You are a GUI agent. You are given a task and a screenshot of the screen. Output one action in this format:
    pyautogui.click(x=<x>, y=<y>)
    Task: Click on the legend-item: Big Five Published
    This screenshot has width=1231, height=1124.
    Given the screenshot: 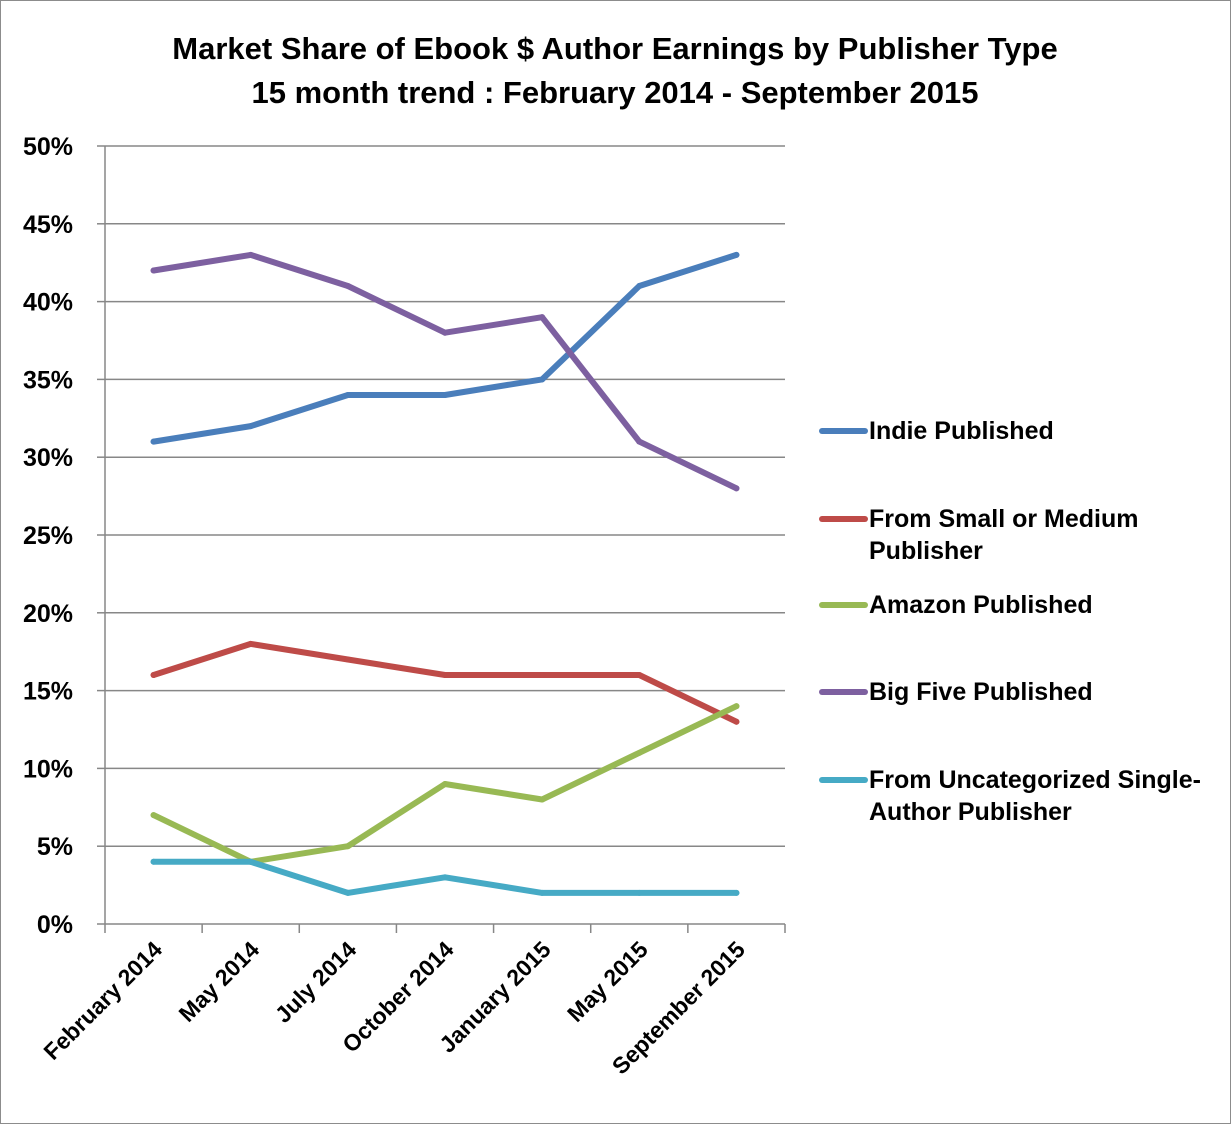 What is the action you would take?
    pyautogui.click(x=956, y=692)
    